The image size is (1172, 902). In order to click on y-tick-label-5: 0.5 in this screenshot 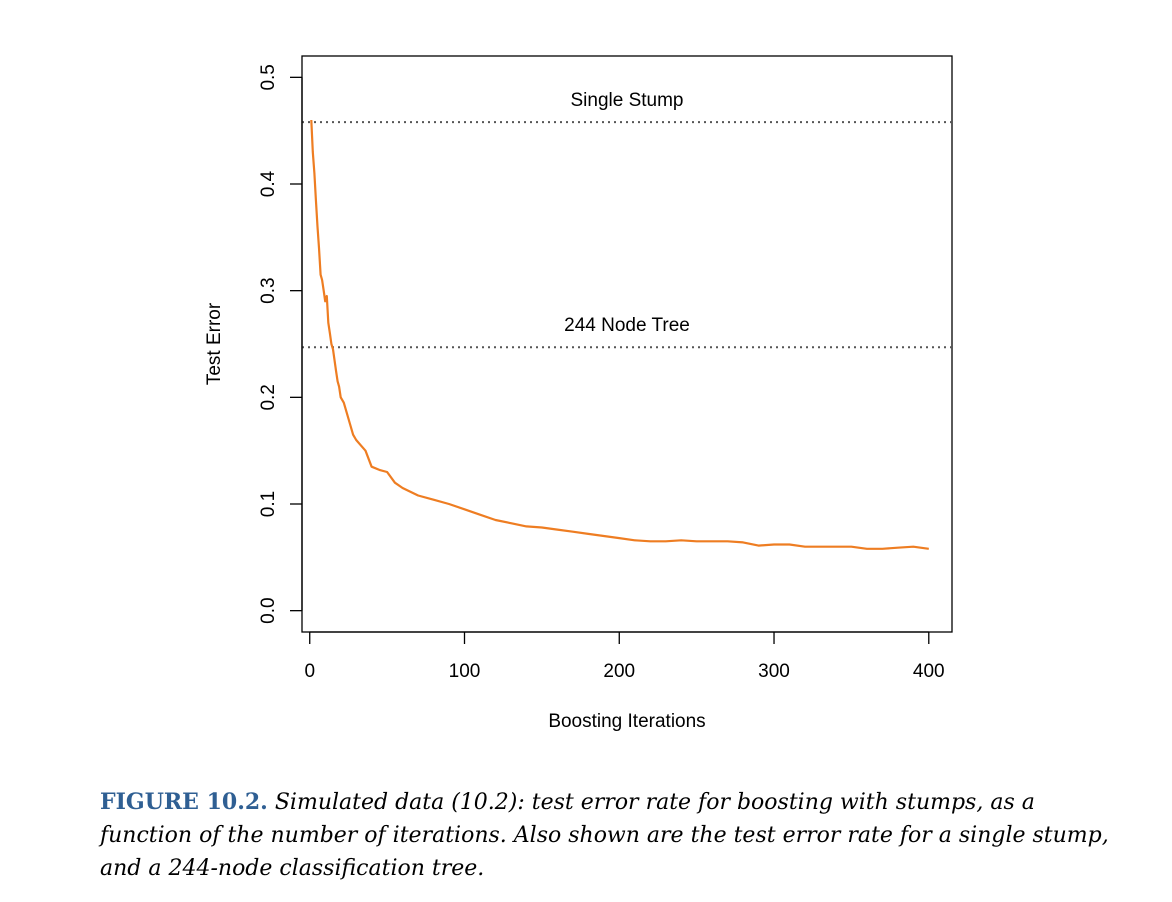, I will do `click(268, 77)`.